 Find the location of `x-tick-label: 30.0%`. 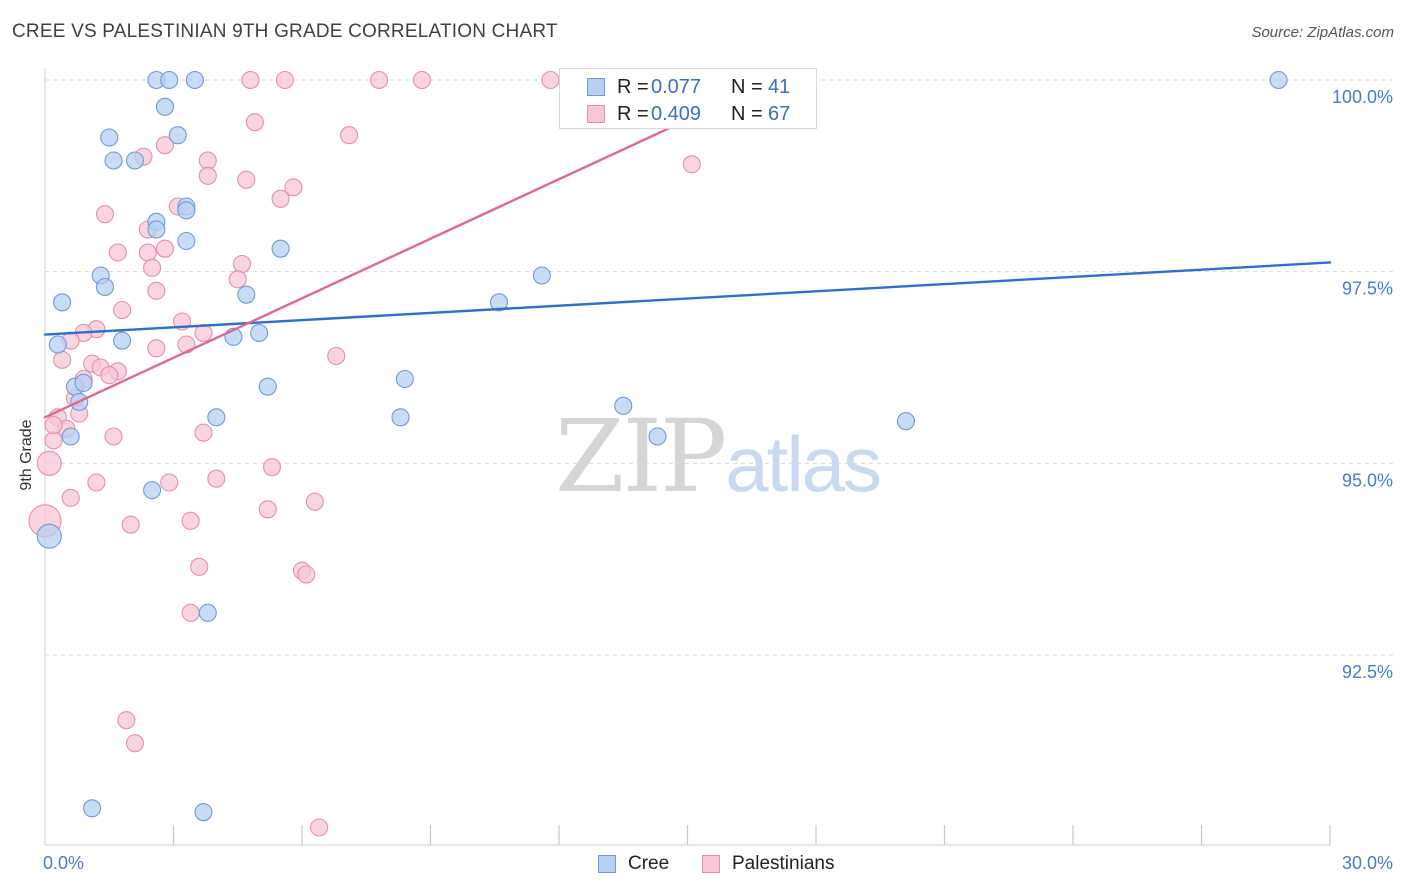

x-tick-label: 30.0% is located at coordinates (1367, 863).